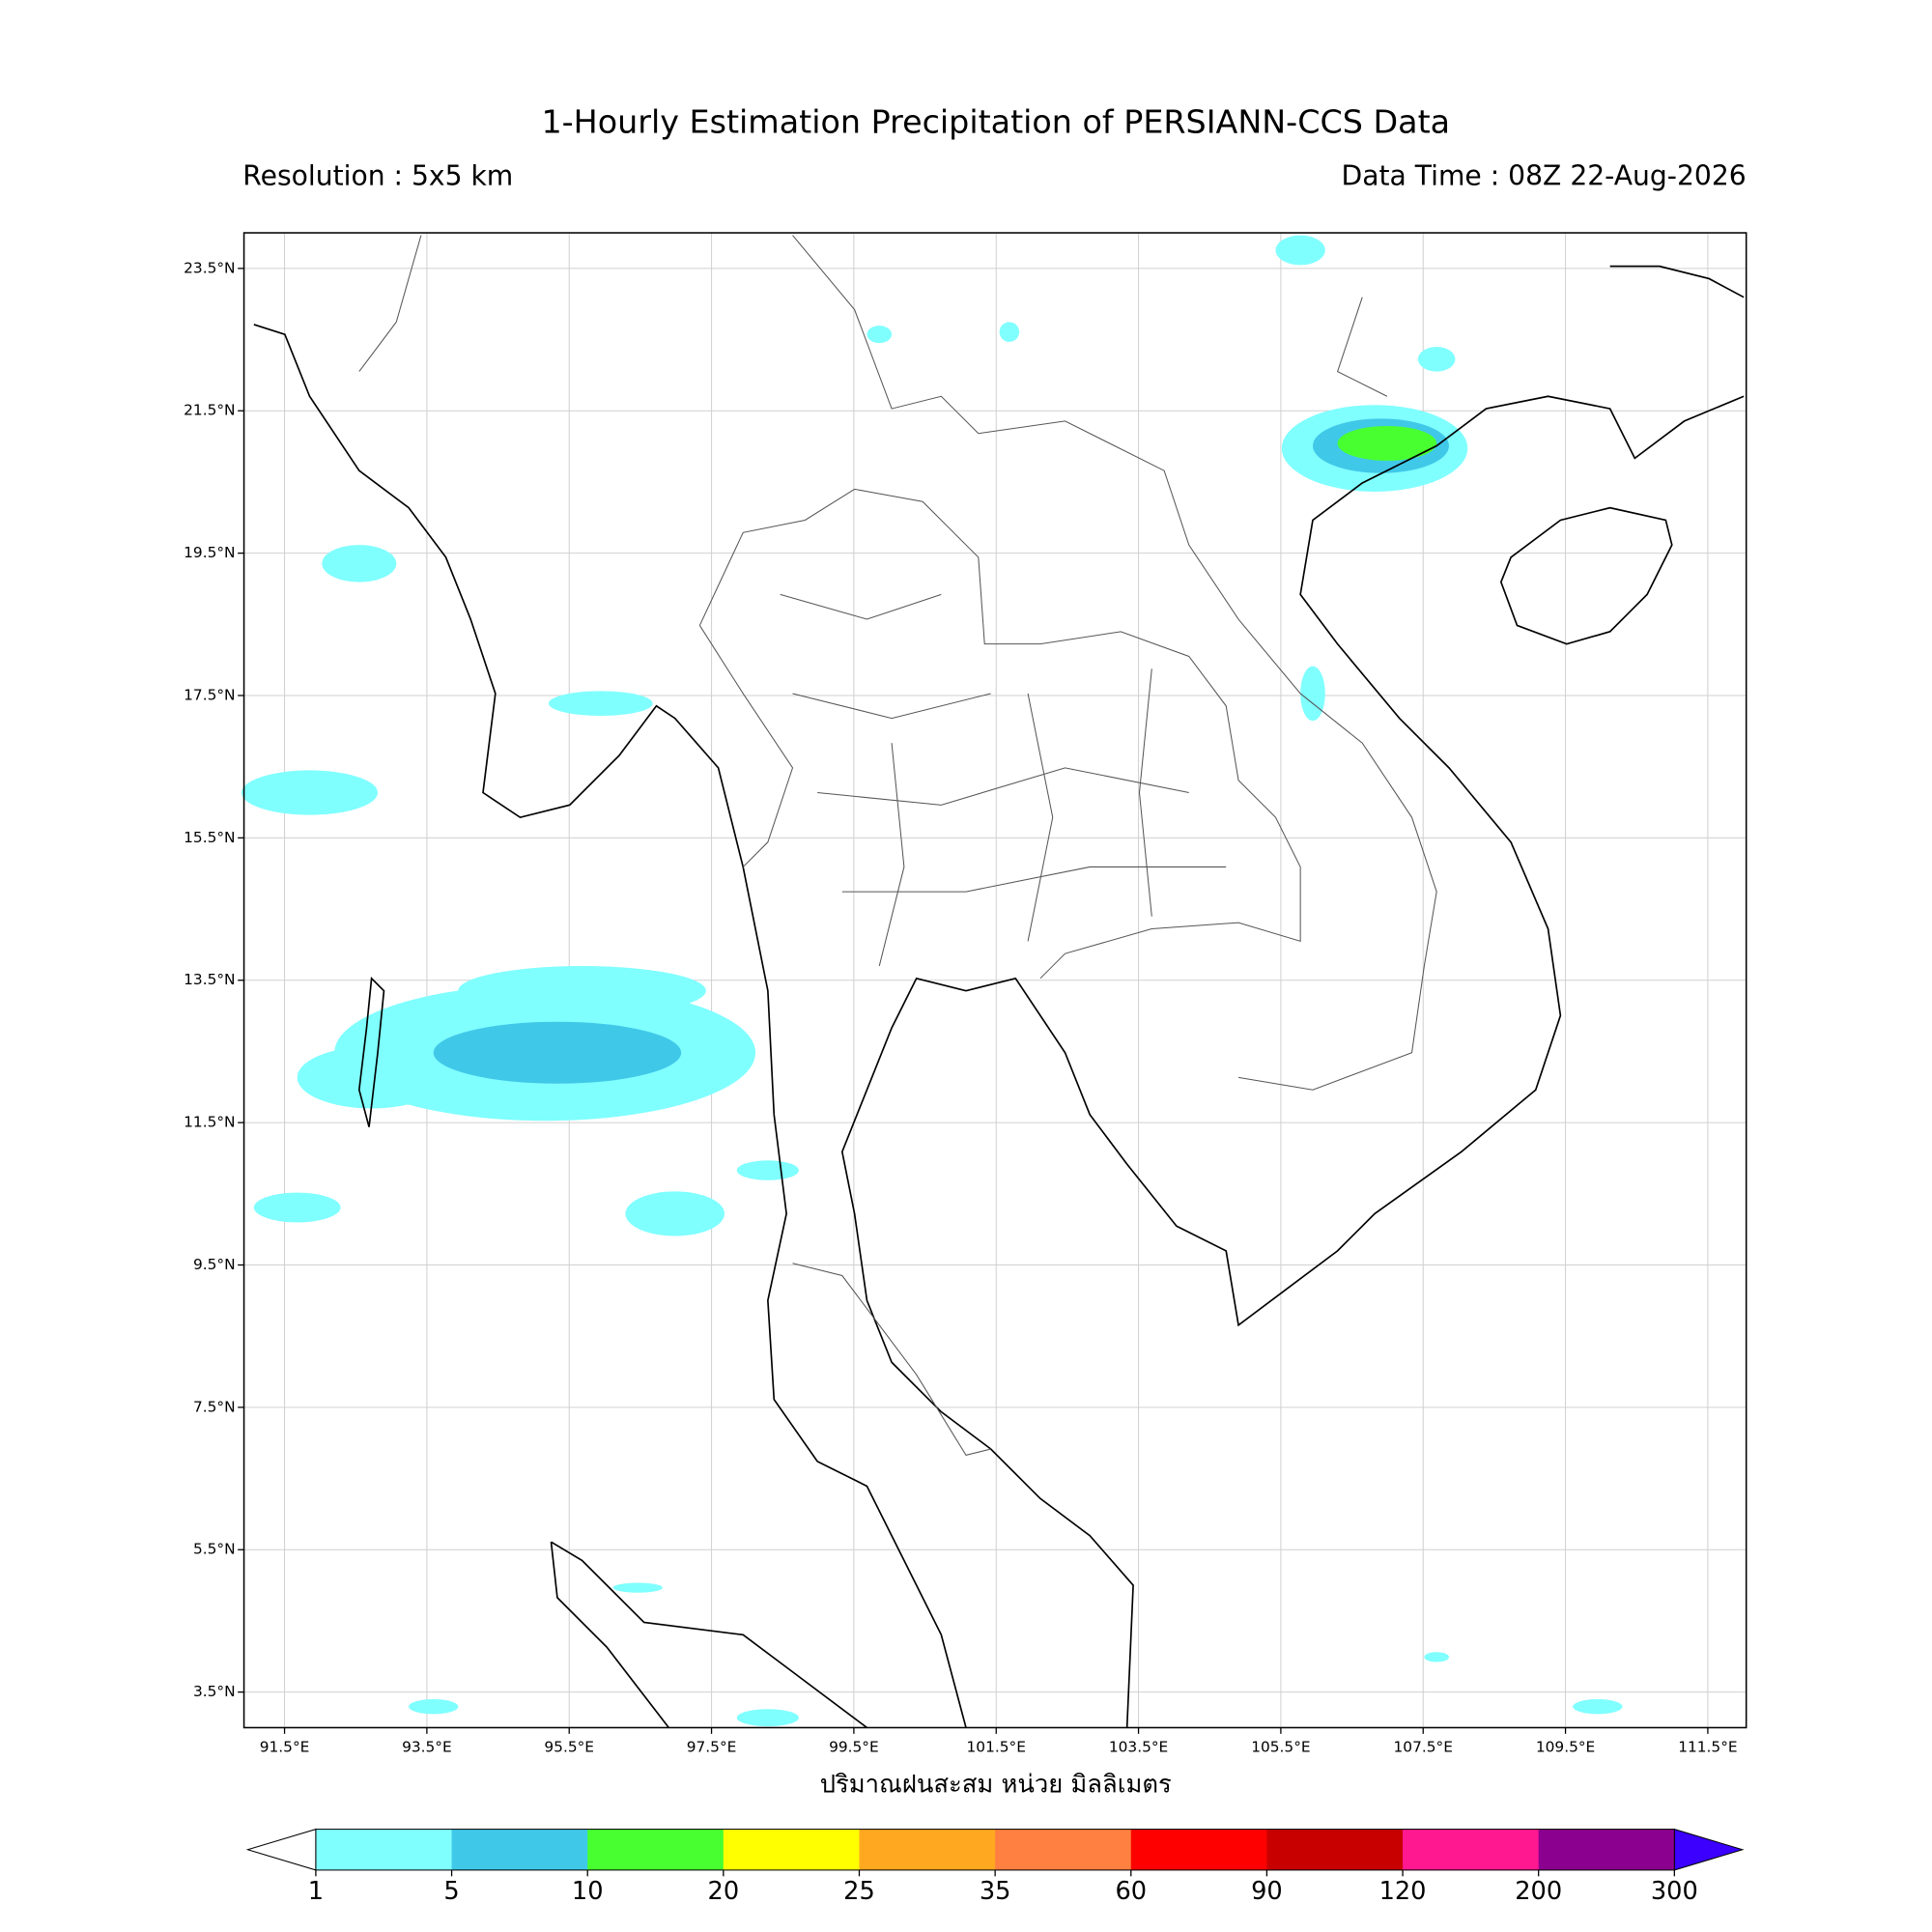 This screenshot has height=1932, width=1932. I want to click on y-tick-label: 21.5°N, so click(209, 410).